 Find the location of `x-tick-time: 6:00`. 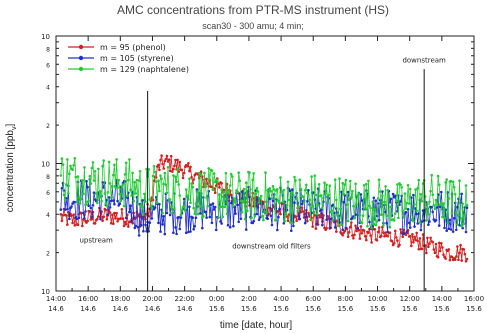

x-tick-time: 6:00 is located at coordinates (313, 299).